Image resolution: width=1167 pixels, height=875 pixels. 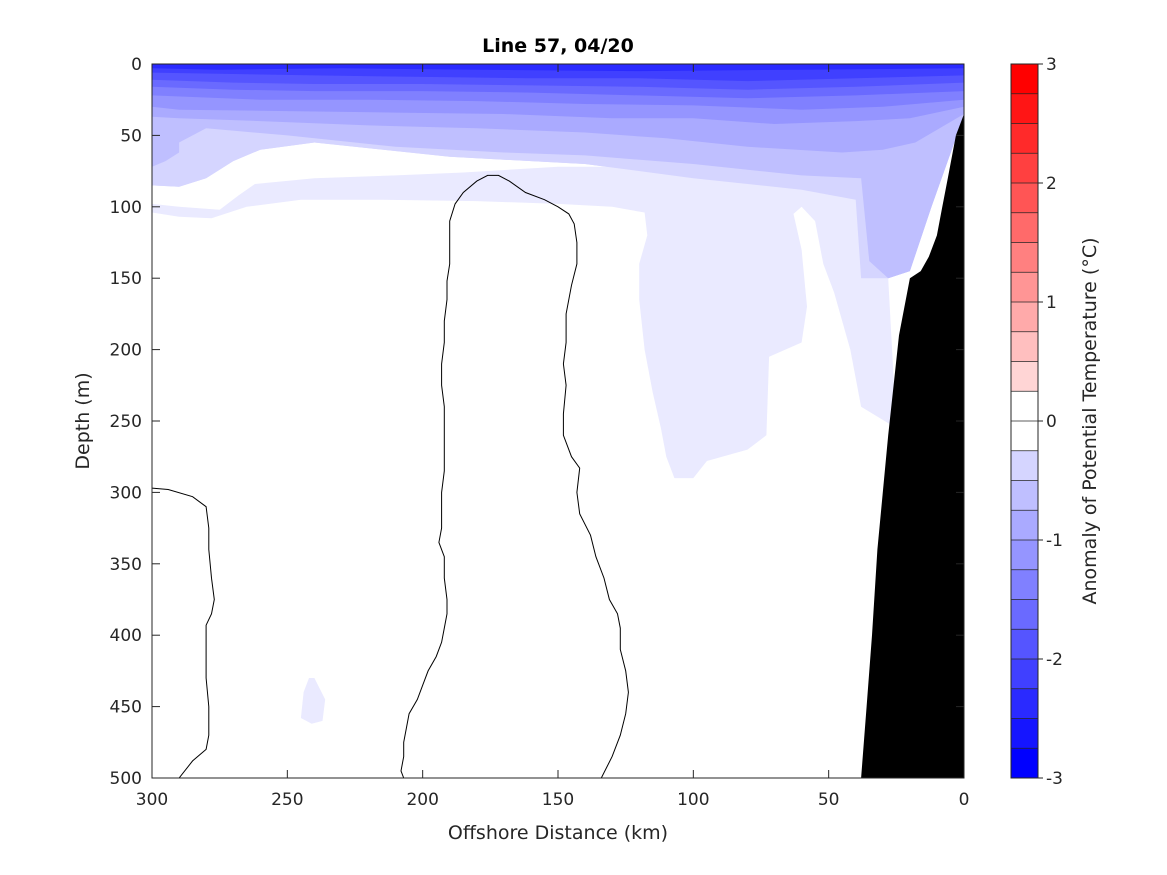 What do you see at coordinates (126, 779) in the screenshot?
I see `y-tick-label: 500` at bounding box center [126, 779].